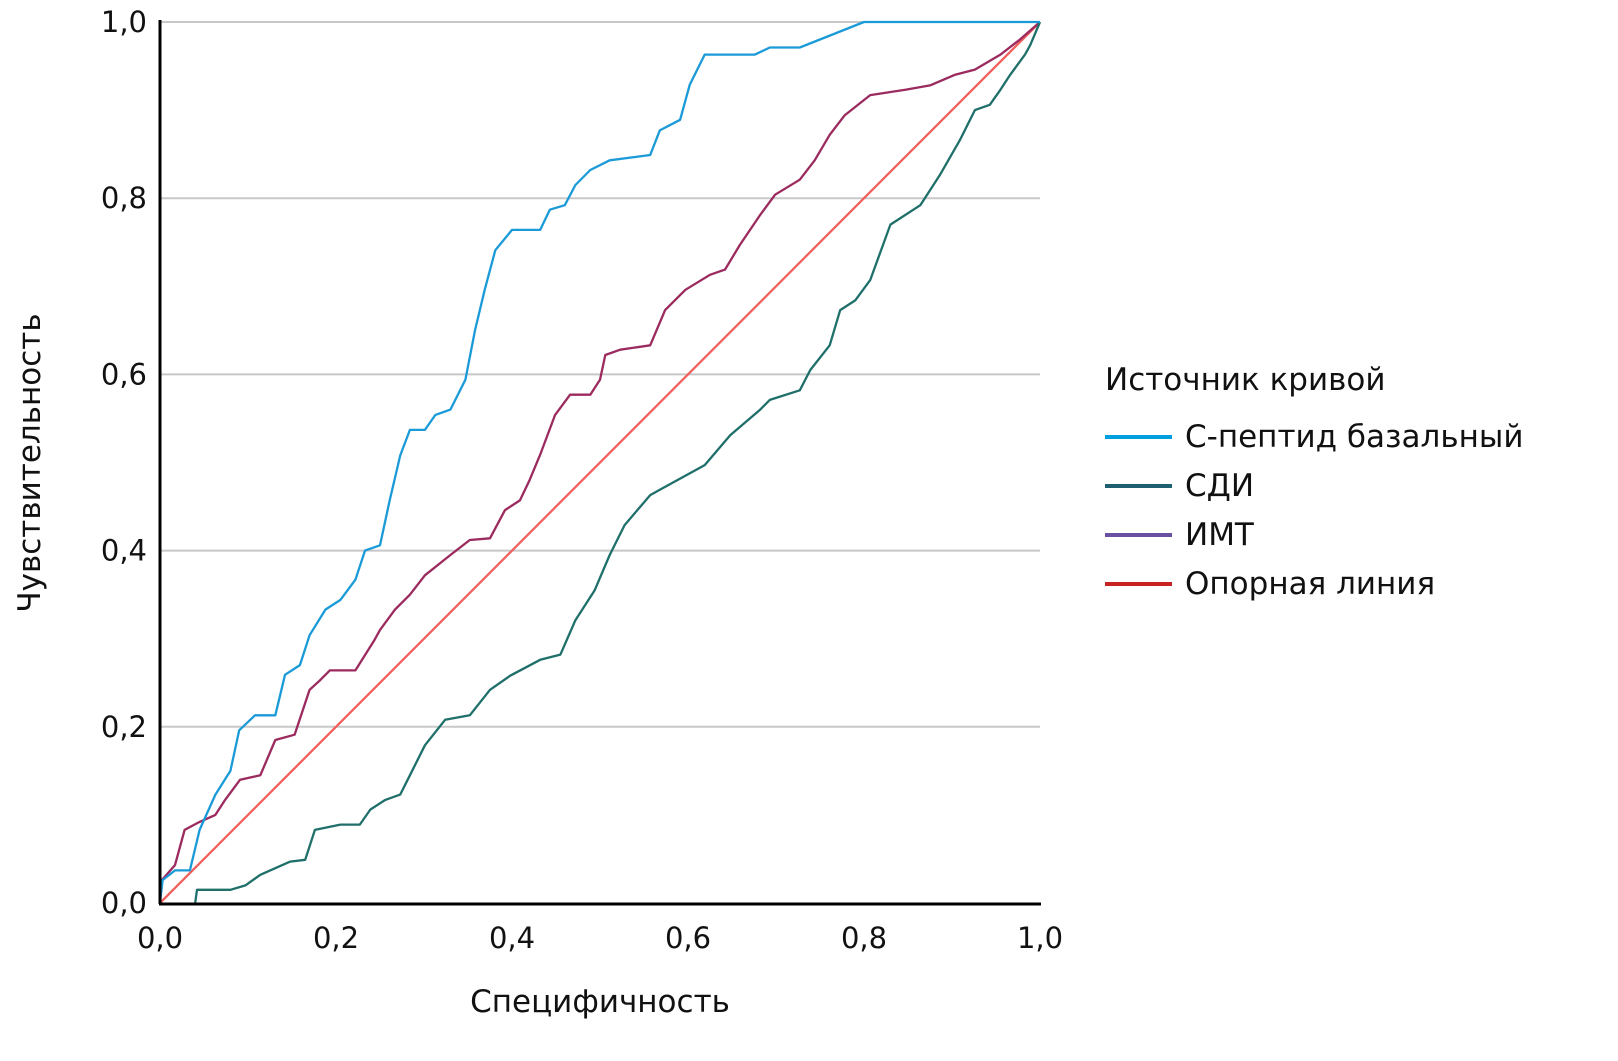  I want to click on y-axis-label: Чувствительность, so click(30, 462).